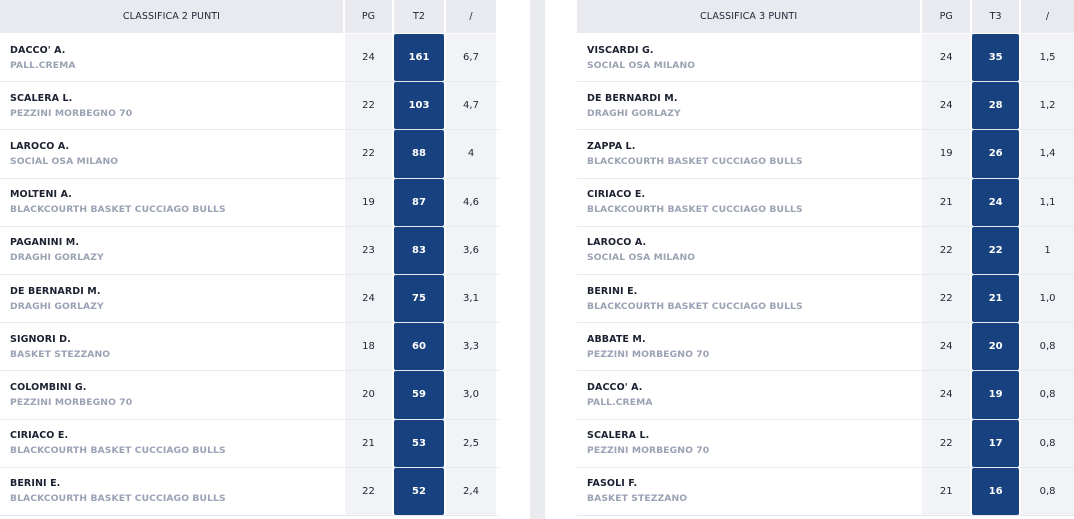 This screenshot has width=1074, height=519. I want to click on player-name: ABBATE M., so click(616, 339).